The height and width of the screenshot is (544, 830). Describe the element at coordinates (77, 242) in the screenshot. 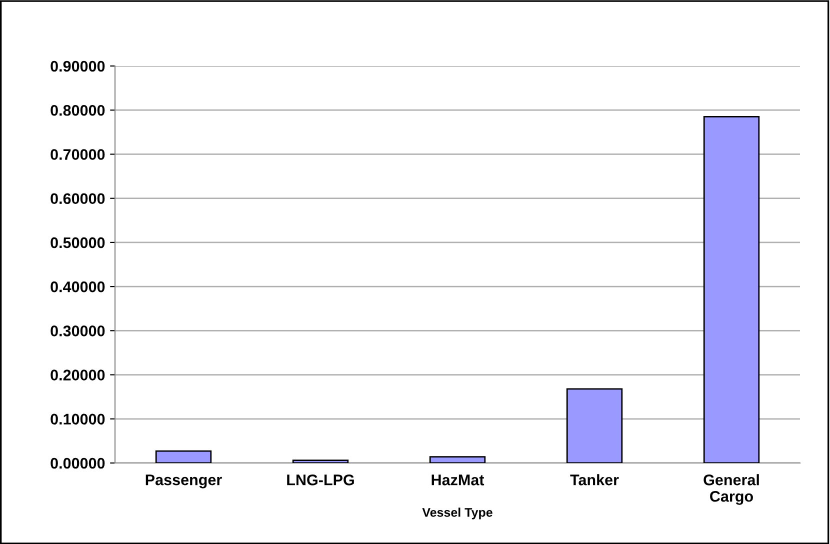

I see `y-tick-label: 0.50000` at that location.